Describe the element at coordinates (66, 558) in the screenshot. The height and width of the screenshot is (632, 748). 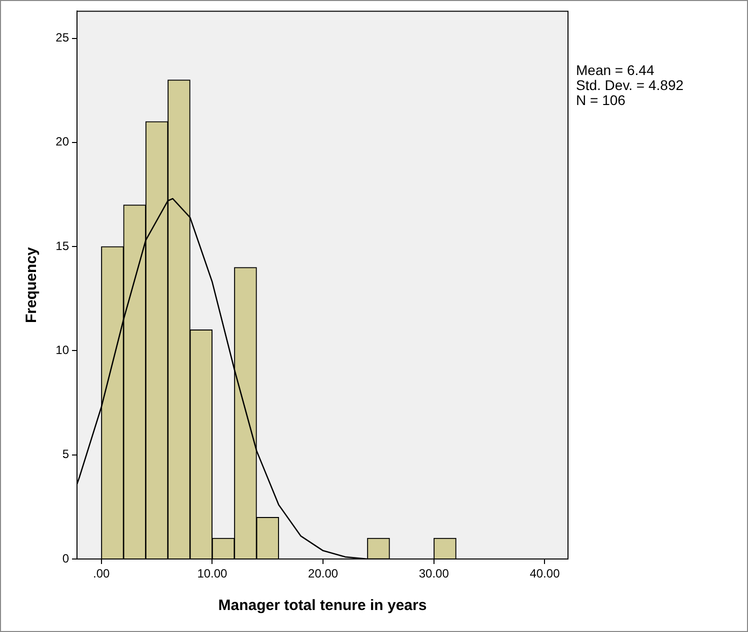
I see `y-tick-label: 0` at that location.